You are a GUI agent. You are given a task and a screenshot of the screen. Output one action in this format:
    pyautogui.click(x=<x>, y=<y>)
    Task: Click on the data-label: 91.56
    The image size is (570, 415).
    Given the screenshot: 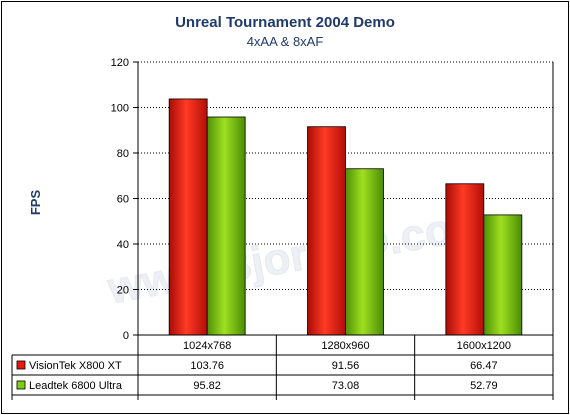 What is the action you would take?
    pyautogui.click(x=346, y=366)
    